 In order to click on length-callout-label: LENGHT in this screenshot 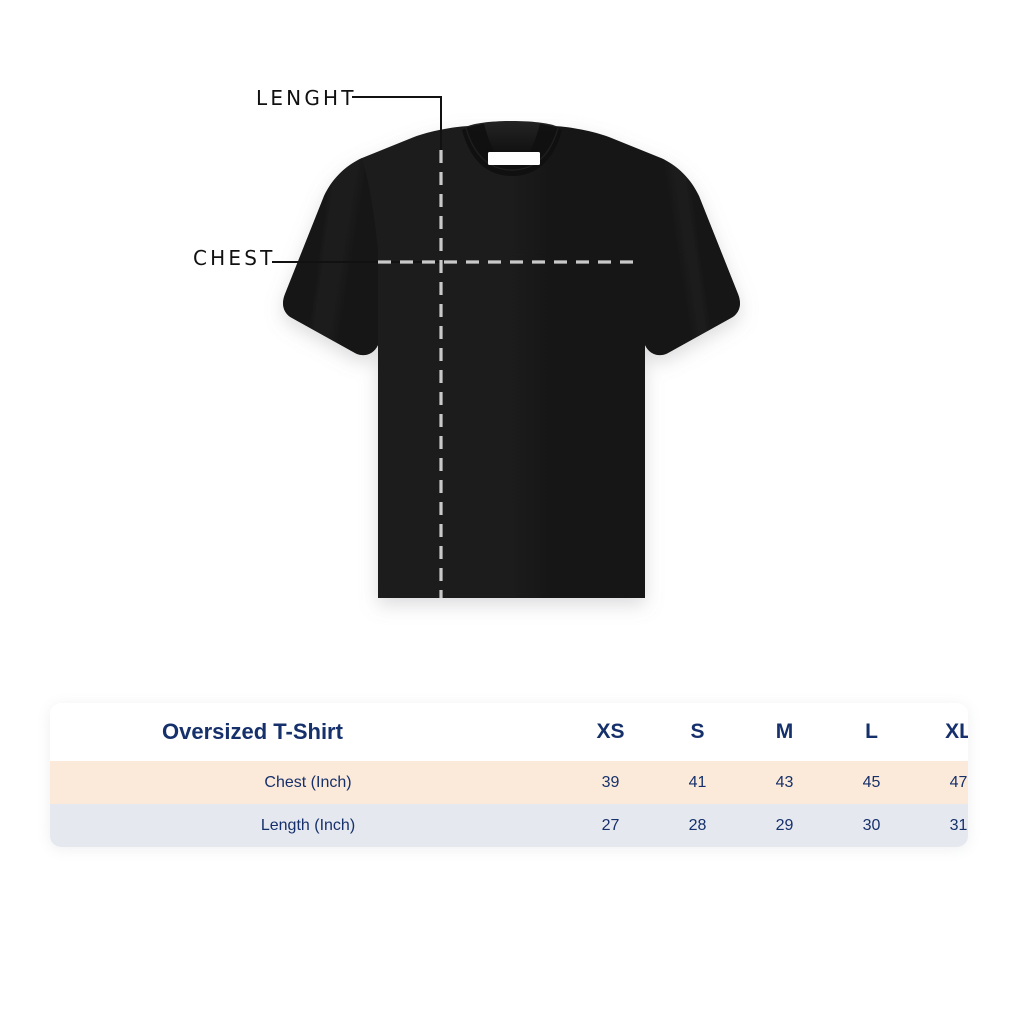, I will do `click(306, 98)`.